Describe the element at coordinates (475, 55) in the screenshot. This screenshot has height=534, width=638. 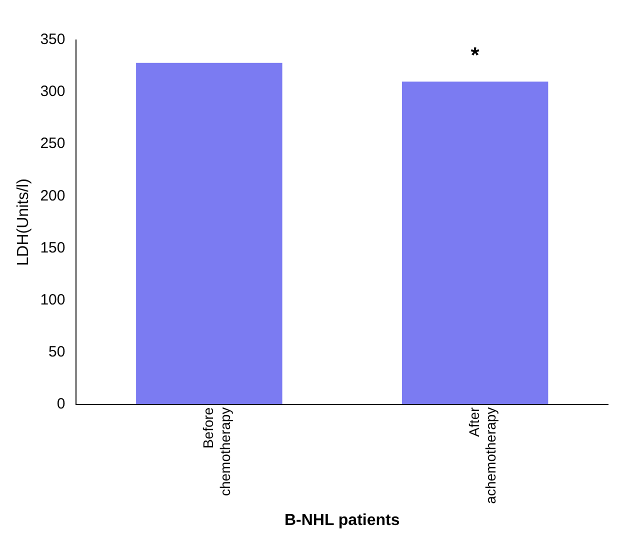
I see `annotation: *` at that location.